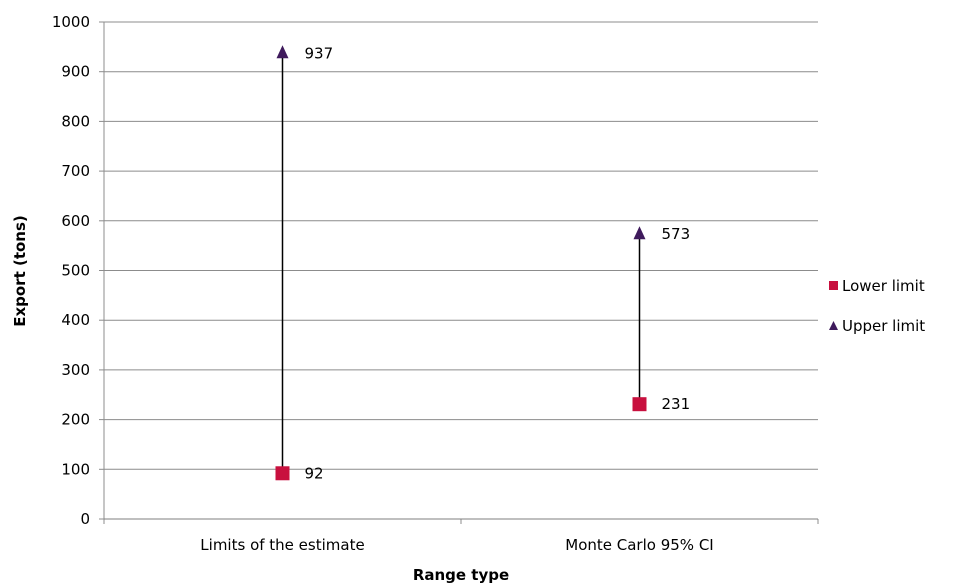 This screenshot has height=584, width=979. I want to click on x-tick-label: Limits of the estimate, so click(282, 545).